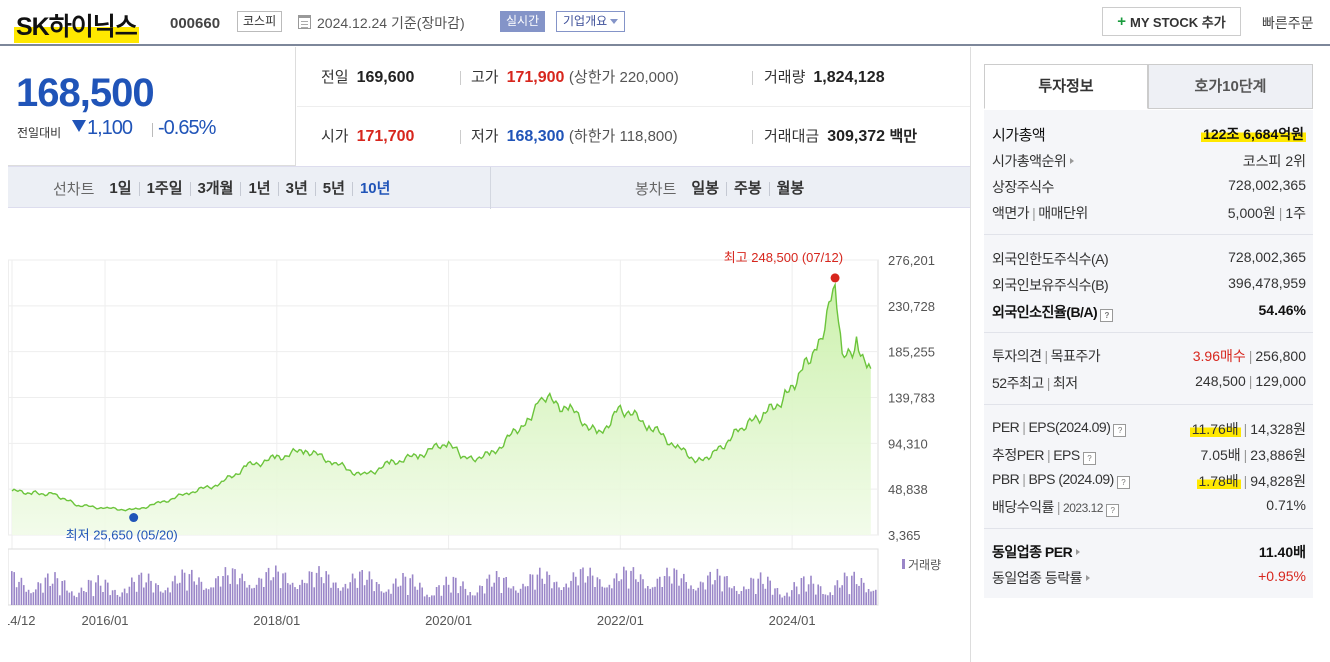 Image resolution: width=1330 pixels, height=662 pixels. I want to click on bps-label: BPS (2024.09), so click(1071, 479).